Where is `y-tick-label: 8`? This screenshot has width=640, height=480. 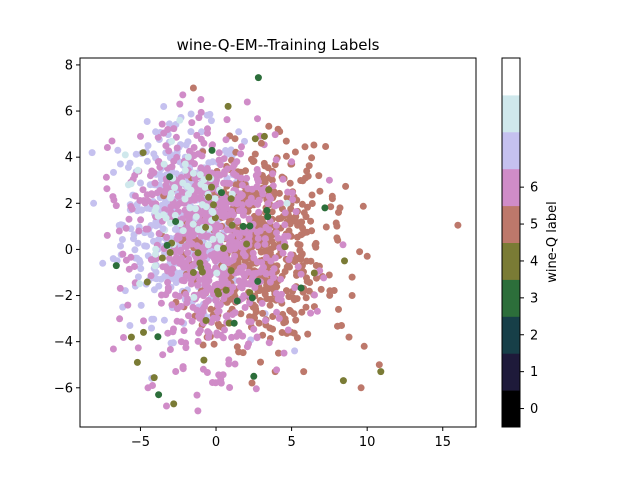 y-tick-label: 8 is located at coordinates (69, 65).